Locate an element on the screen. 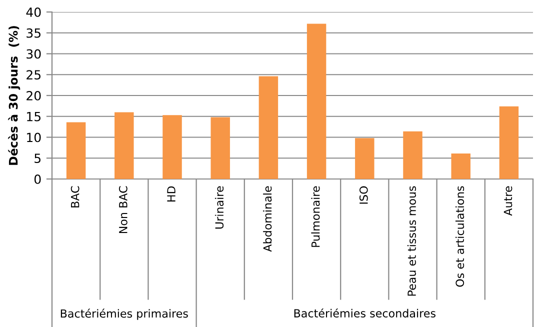 This screenshot has width=544, height=327. x-tick-label: Urinaire is located at coordinates (219, 207).